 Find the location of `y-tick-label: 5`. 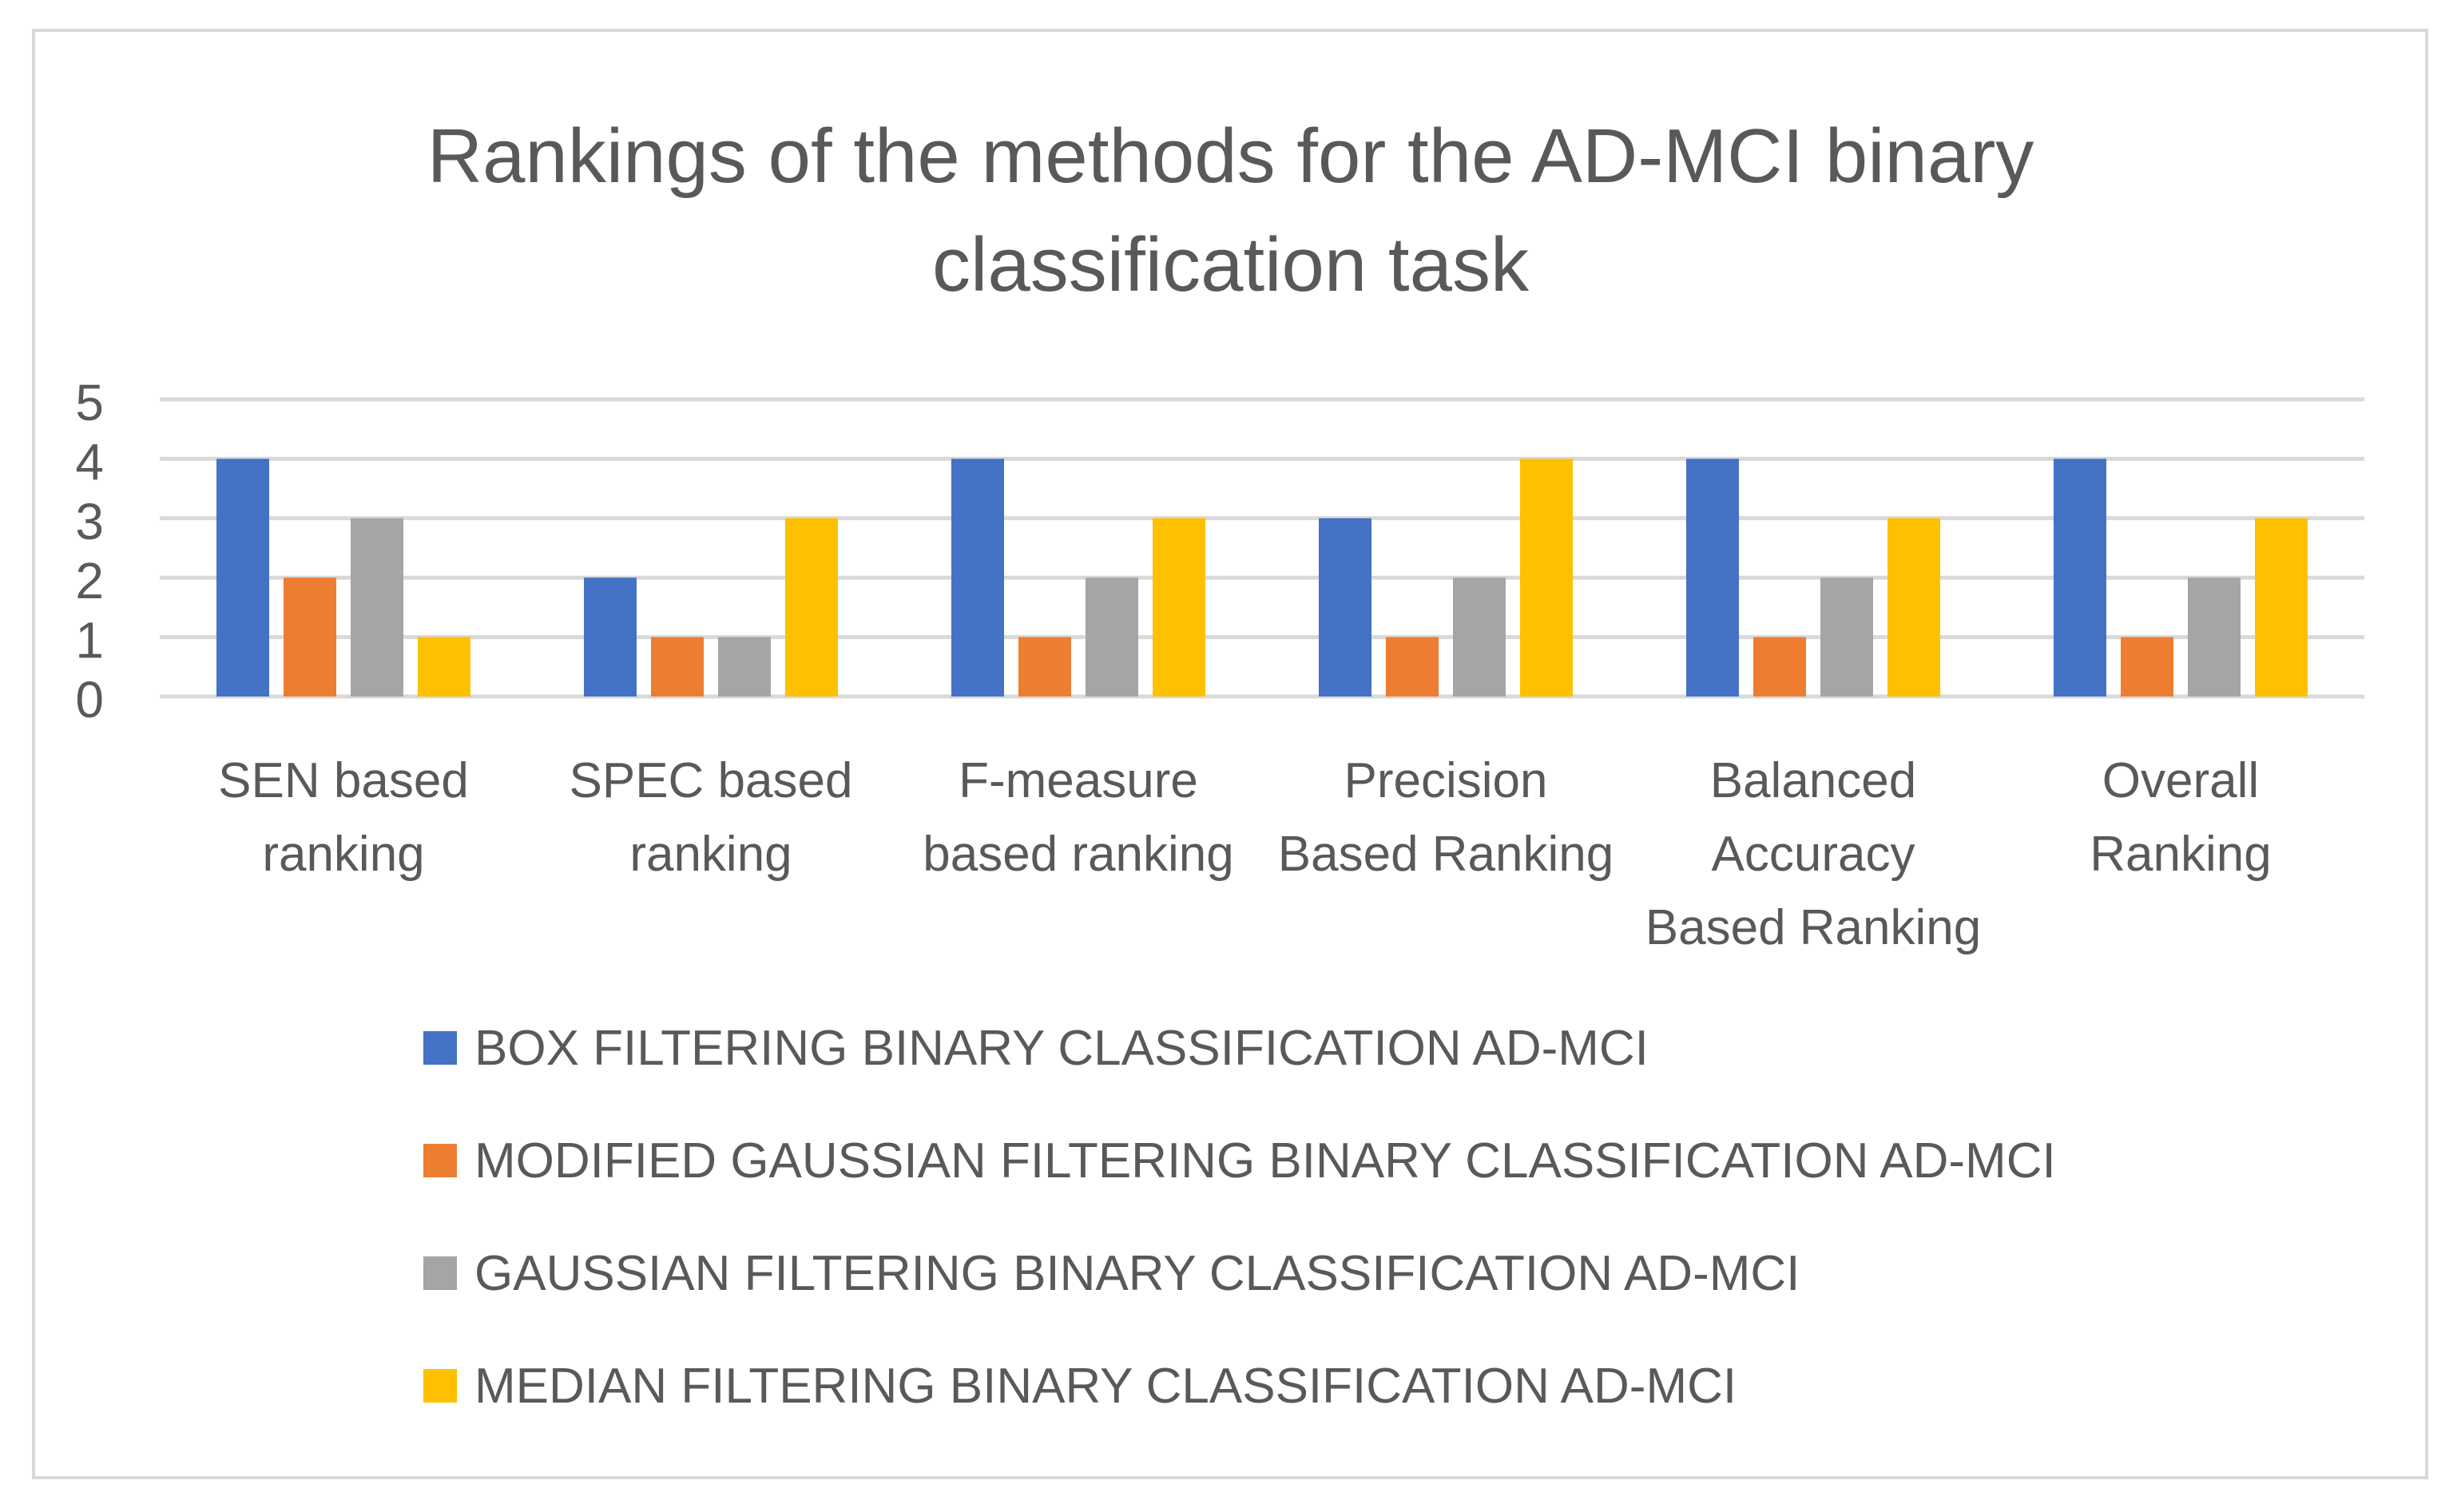

y-tick-label: 5 is located at coordinates (89, 402).